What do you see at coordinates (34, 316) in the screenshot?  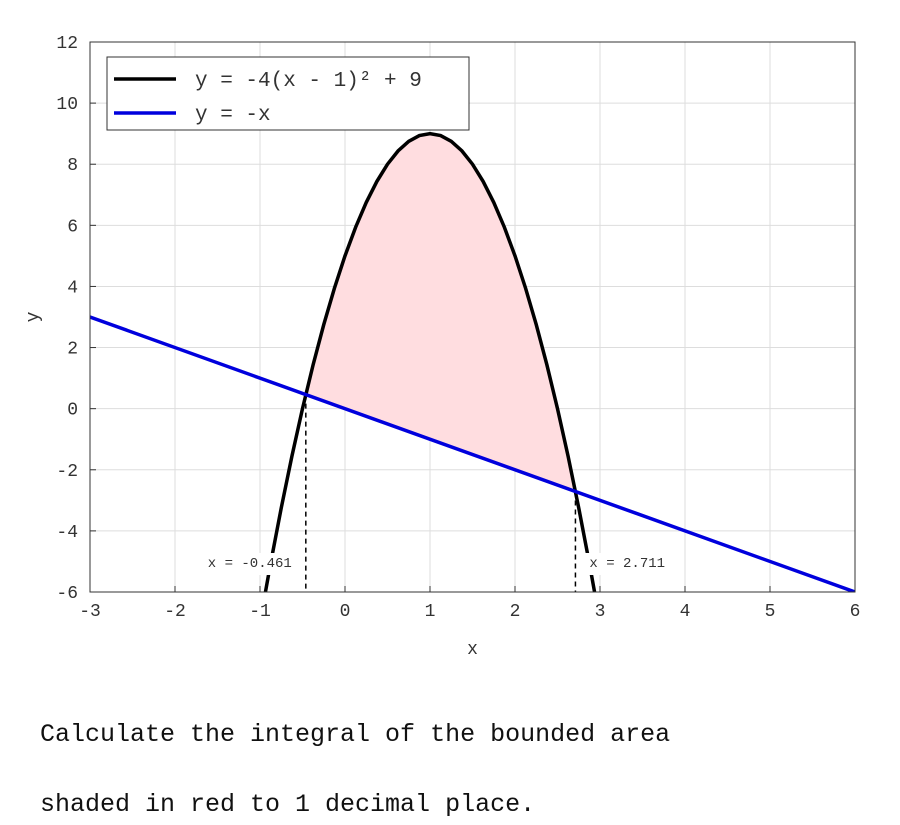 I see `y-axis-label: y` at bounding box center [34, 316].